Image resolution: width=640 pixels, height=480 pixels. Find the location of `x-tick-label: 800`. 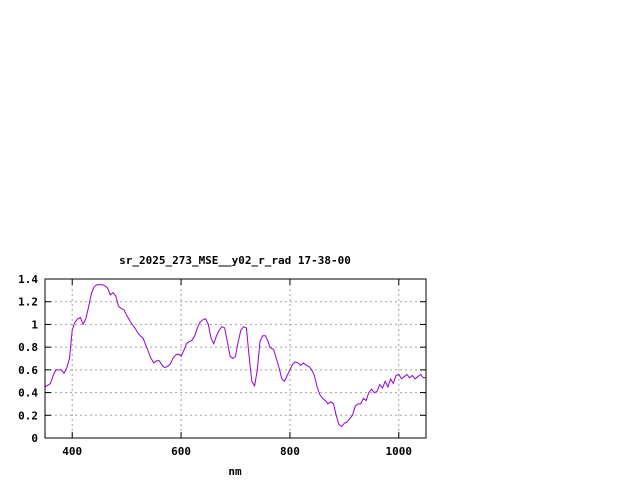

x-tick-label: 800 is located at coordinates (290, 451).